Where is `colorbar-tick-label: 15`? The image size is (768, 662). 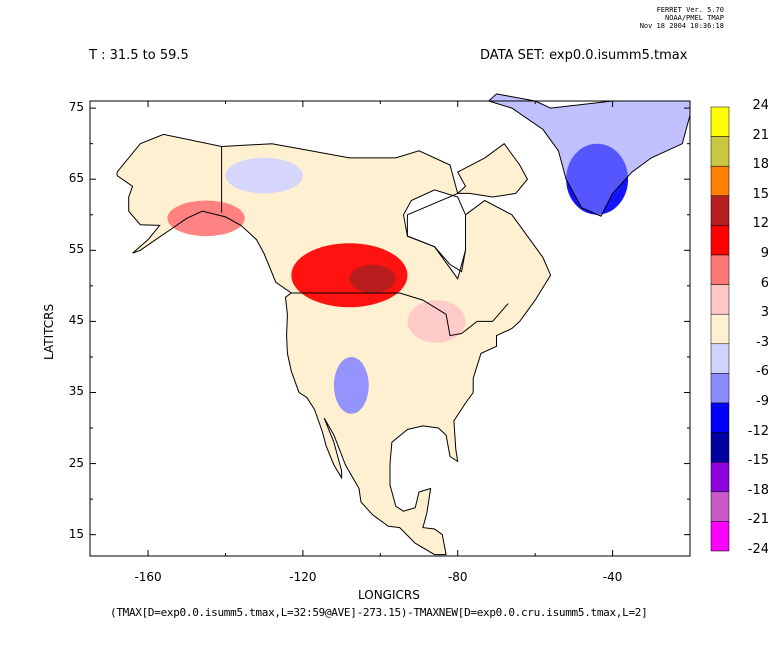
colorbar-tick-label: 15 is located at coordinates (760, 194).